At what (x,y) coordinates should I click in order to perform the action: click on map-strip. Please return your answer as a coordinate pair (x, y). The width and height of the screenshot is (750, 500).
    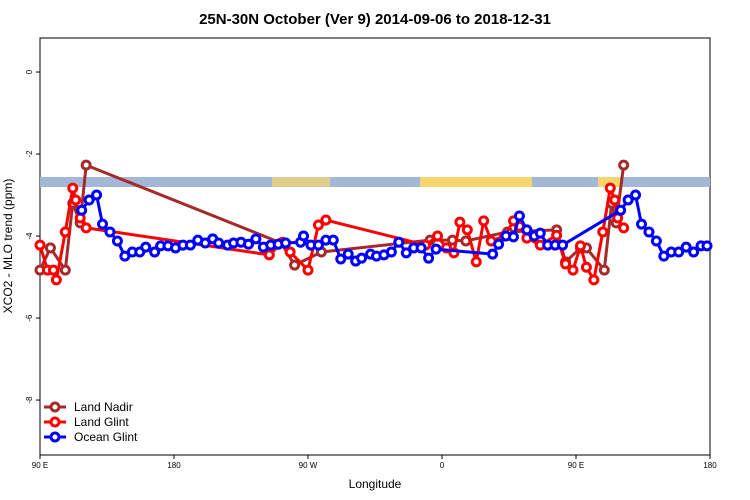
    Looking at the image, I should click on (375, 182).